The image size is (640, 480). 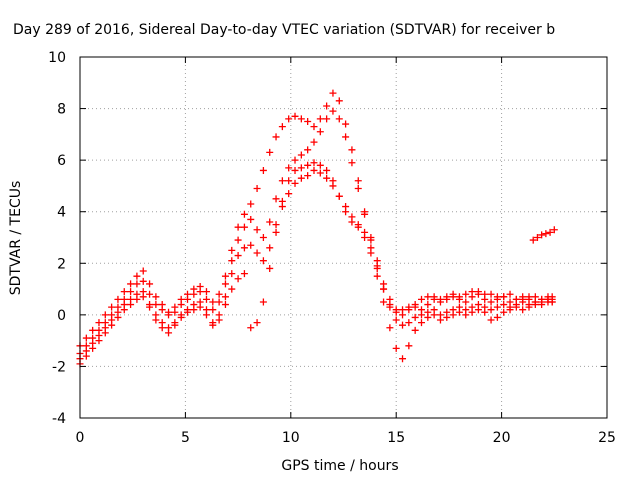 I want to click on x-tick-label: 20, so click(x=502, y=438).